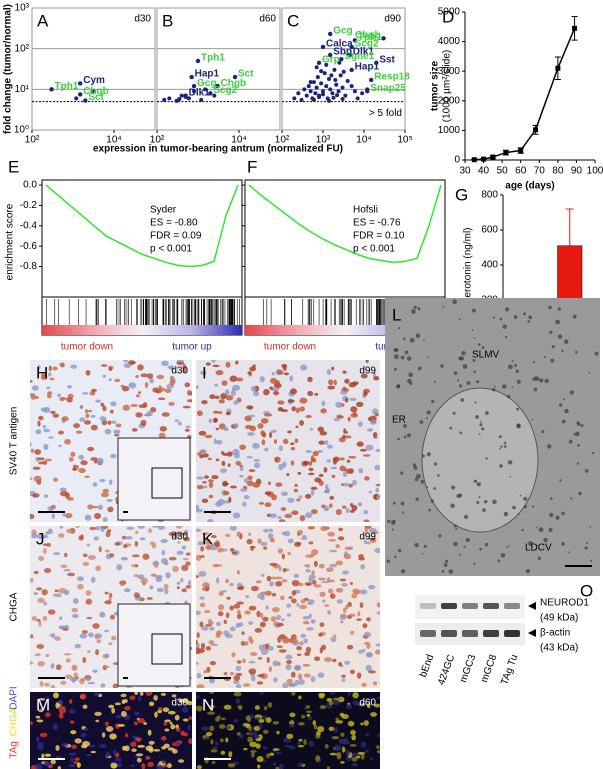  What do you see at coordinates (470, 606) in the screenshot?
I see `band` at bounding box center [470, 606].